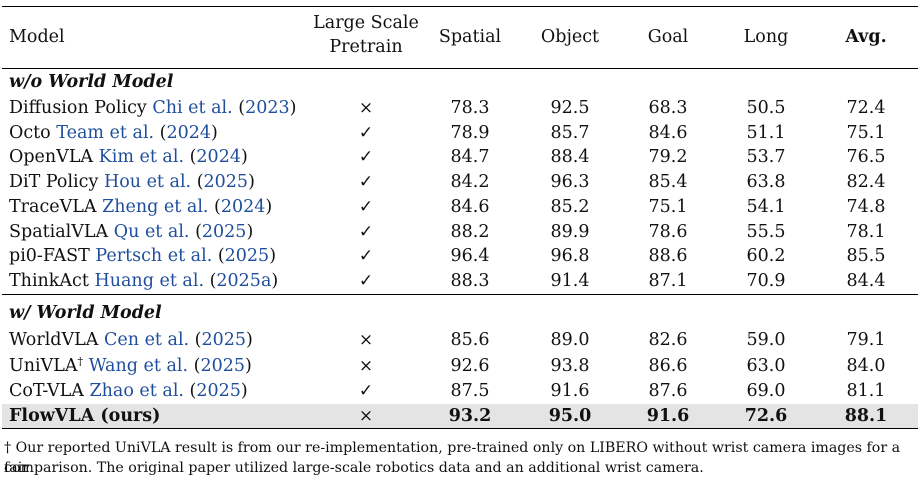 The height and width of the screenshot is (480, 922). Describe the element at coordinates (470, 340) in the screenshot. I see `spatial-value: 85.6` at that location.